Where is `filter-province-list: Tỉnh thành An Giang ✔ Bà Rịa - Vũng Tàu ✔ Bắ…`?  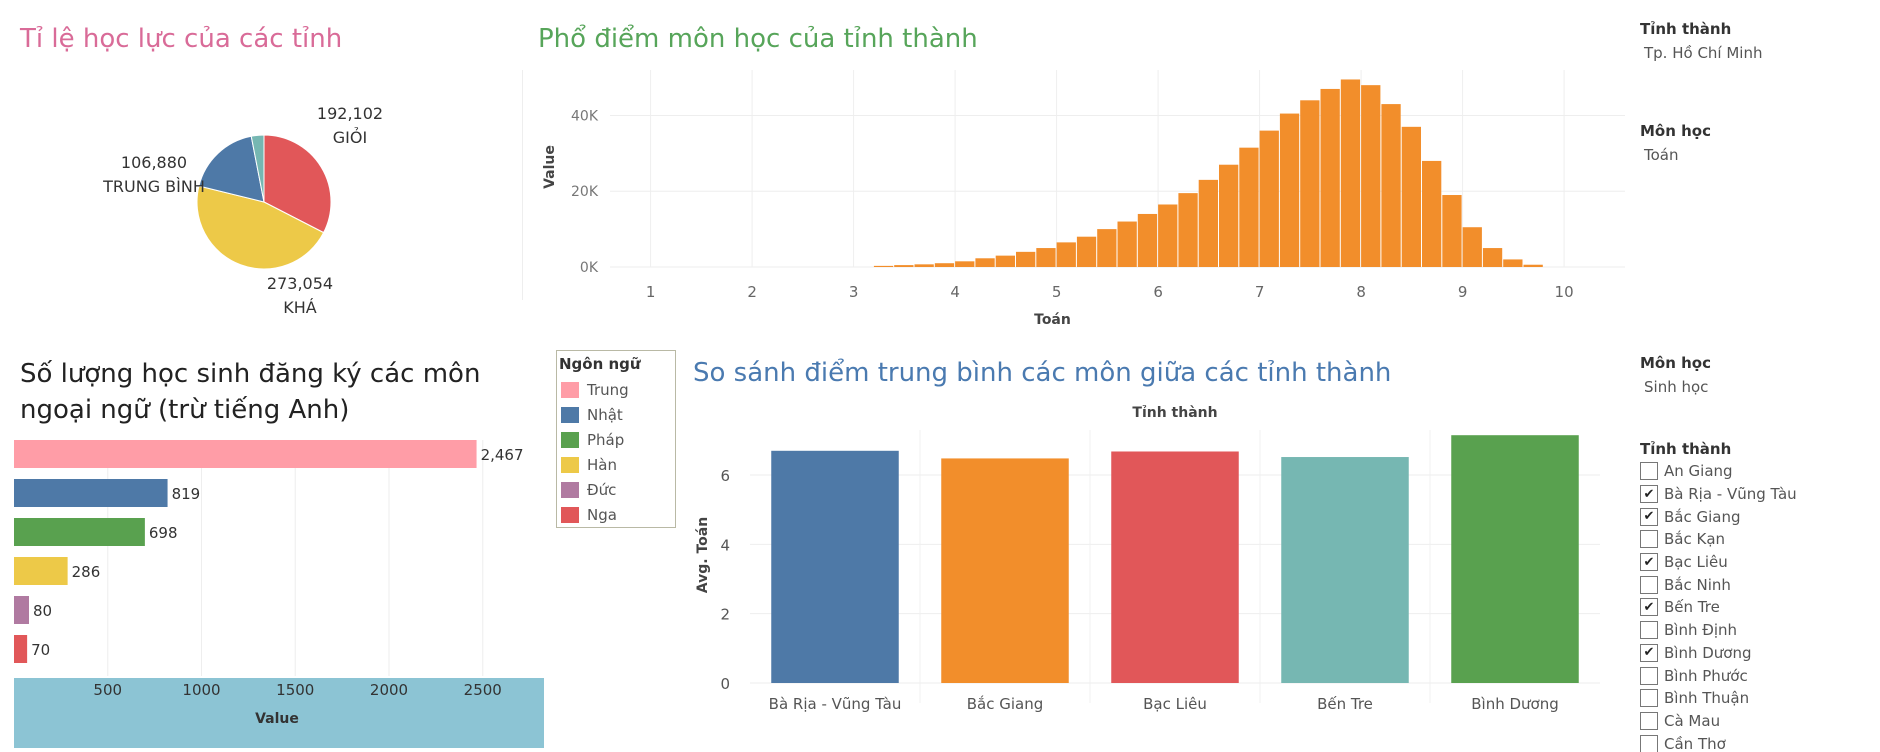 filter-province-list: Tỉnh thành An Giang ✔ Bà Rịa - Vũng Tàu ✔ Bắ… is located at coordinates (1755, 596).